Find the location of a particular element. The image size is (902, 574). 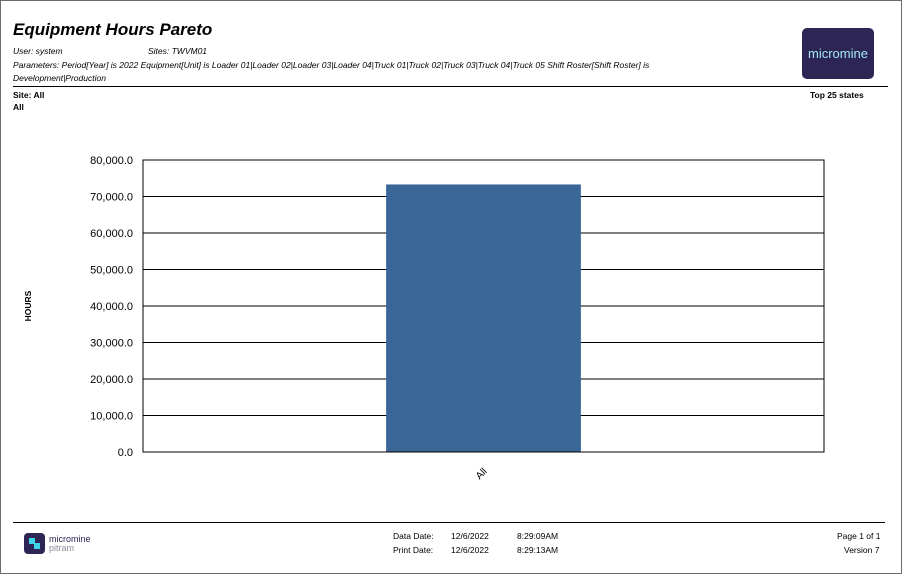

y-tick-label: 0.0 is located at coordinates (125, 453).